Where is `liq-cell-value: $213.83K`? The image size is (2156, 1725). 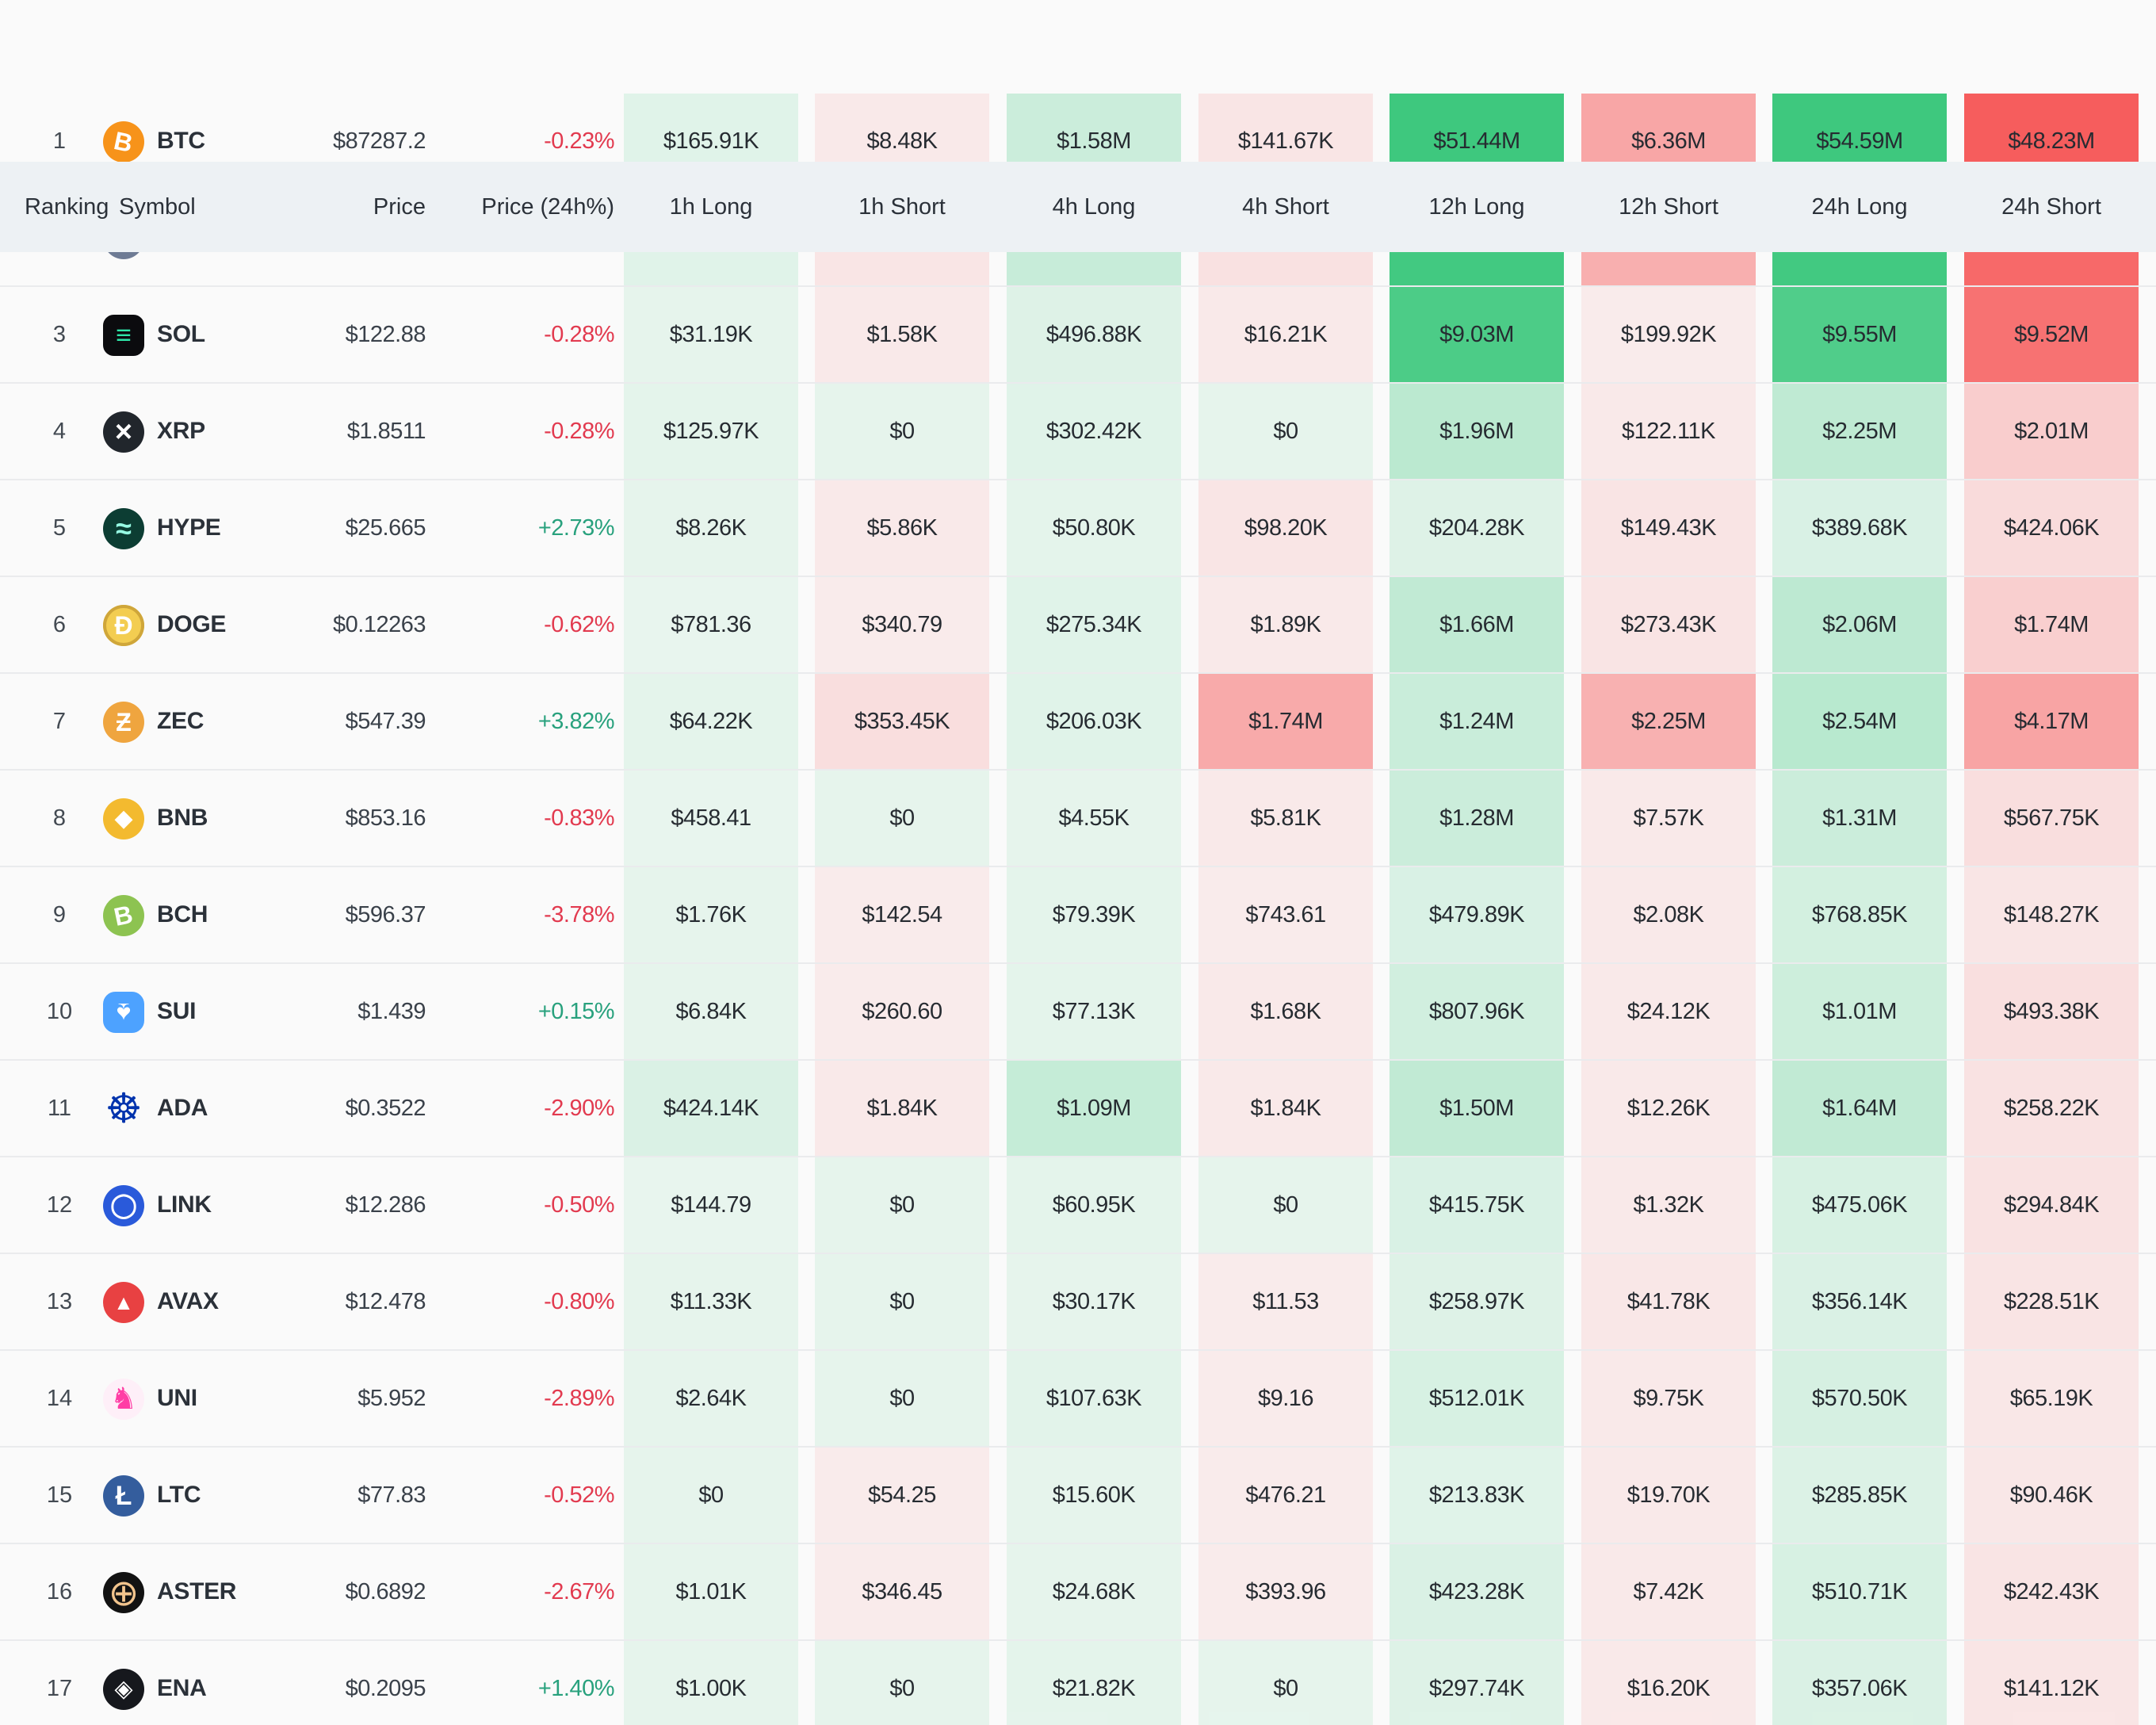 liq-cell-value: $213.83K is located at coordinates (1476, 1495).